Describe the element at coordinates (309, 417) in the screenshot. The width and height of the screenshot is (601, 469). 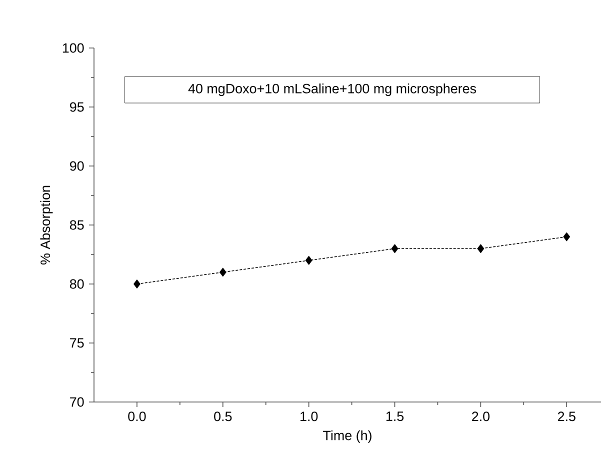
I see `x-tick-label: 1.0` at that location.